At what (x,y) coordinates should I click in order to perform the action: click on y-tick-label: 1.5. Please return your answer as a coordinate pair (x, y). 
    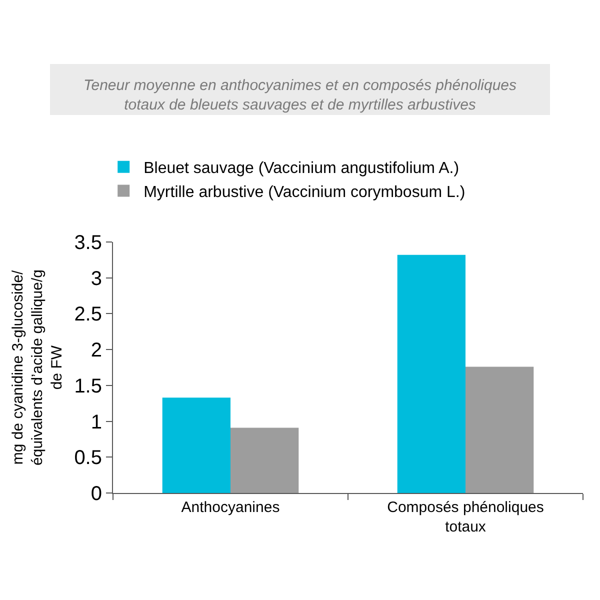
    Looking at the image, I should click on (88, 386).